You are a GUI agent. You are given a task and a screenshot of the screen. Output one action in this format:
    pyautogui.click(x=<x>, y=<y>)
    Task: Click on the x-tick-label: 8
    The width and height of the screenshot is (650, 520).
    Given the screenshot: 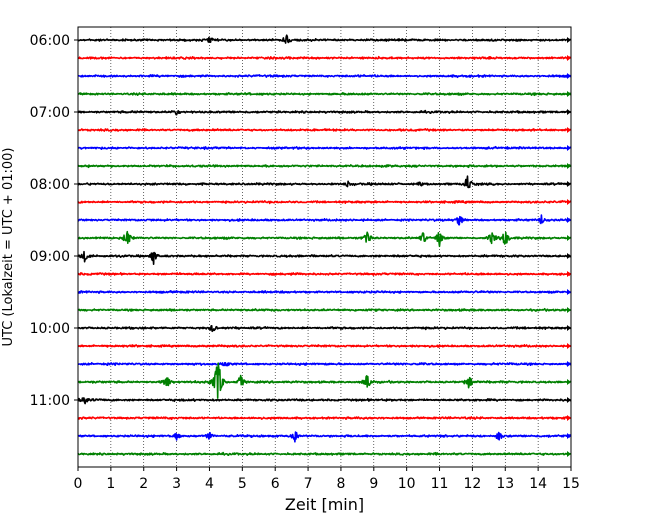 What is the action you would take?
    pyautogui.click(x=340, y=484)
    